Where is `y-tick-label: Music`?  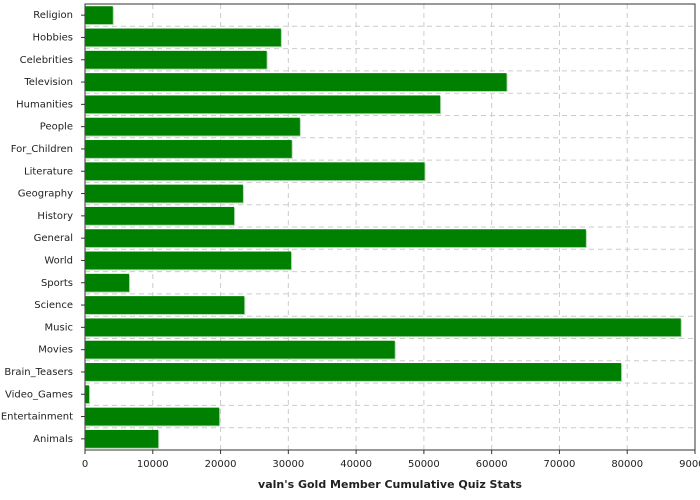 y-tick-label: Music is located at coordinates (59, 327).